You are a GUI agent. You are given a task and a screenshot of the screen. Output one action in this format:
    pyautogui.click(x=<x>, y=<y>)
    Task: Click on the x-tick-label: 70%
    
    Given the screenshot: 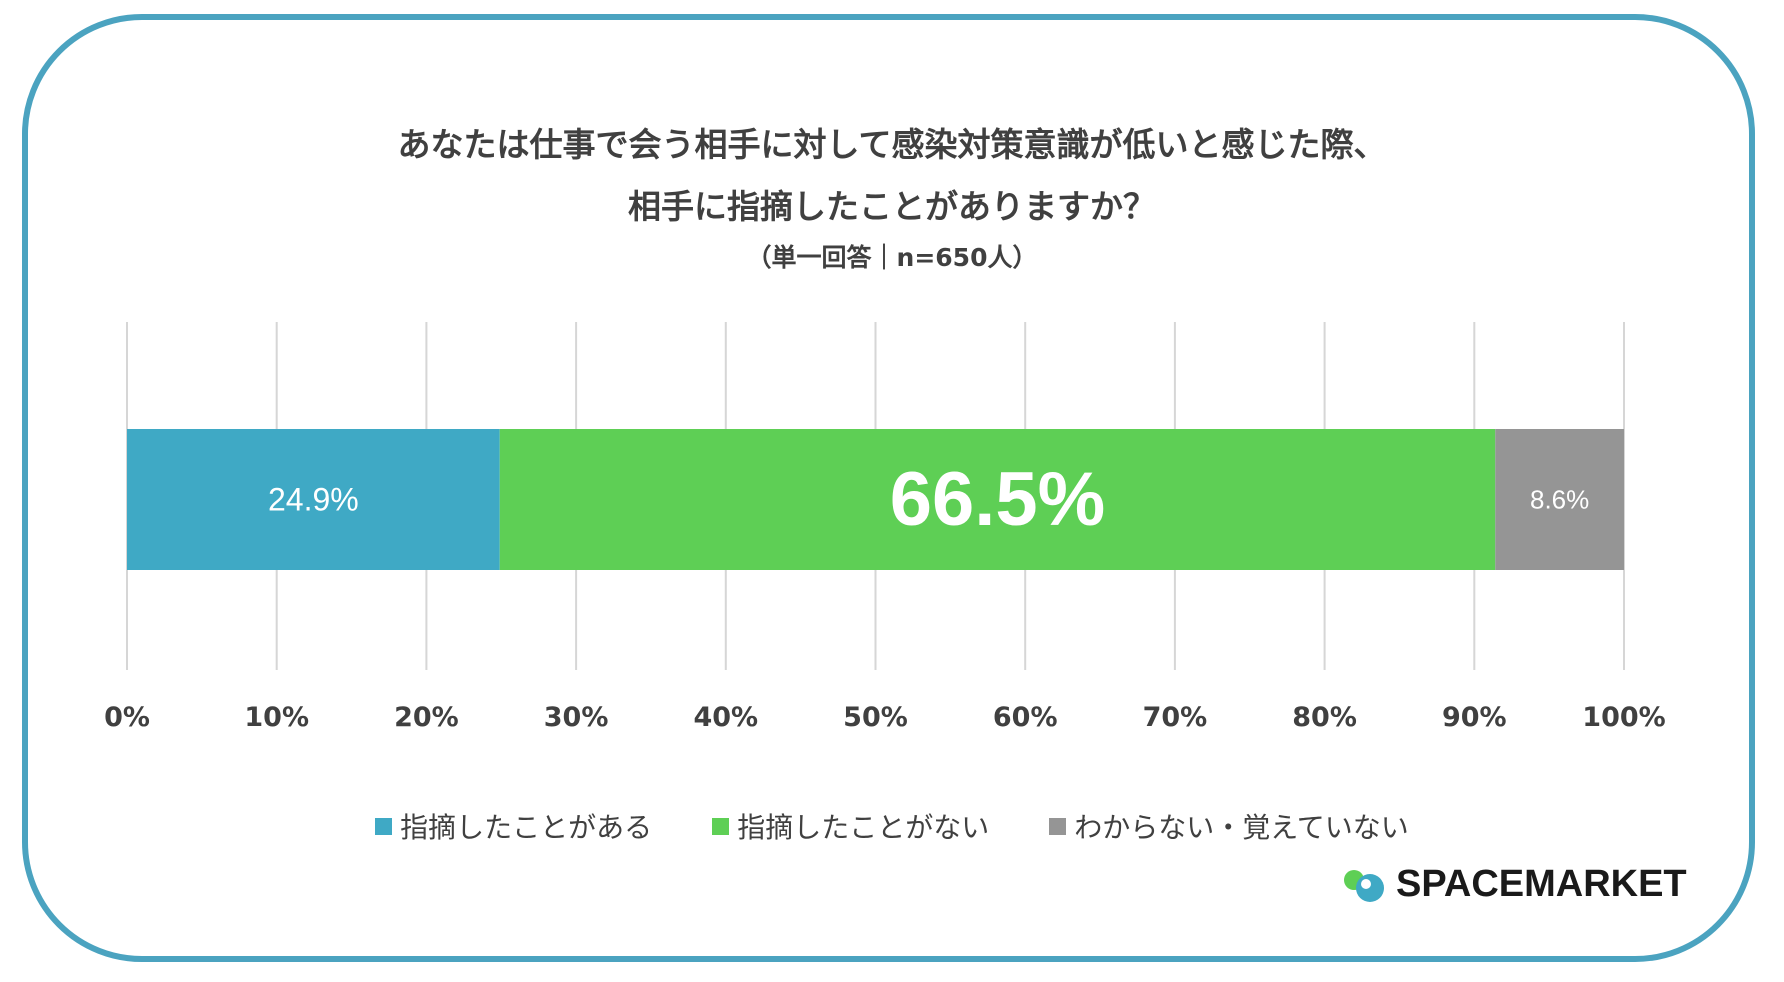 What is the action you would take?
    pyautogui.click(x=1175, y=717)
    